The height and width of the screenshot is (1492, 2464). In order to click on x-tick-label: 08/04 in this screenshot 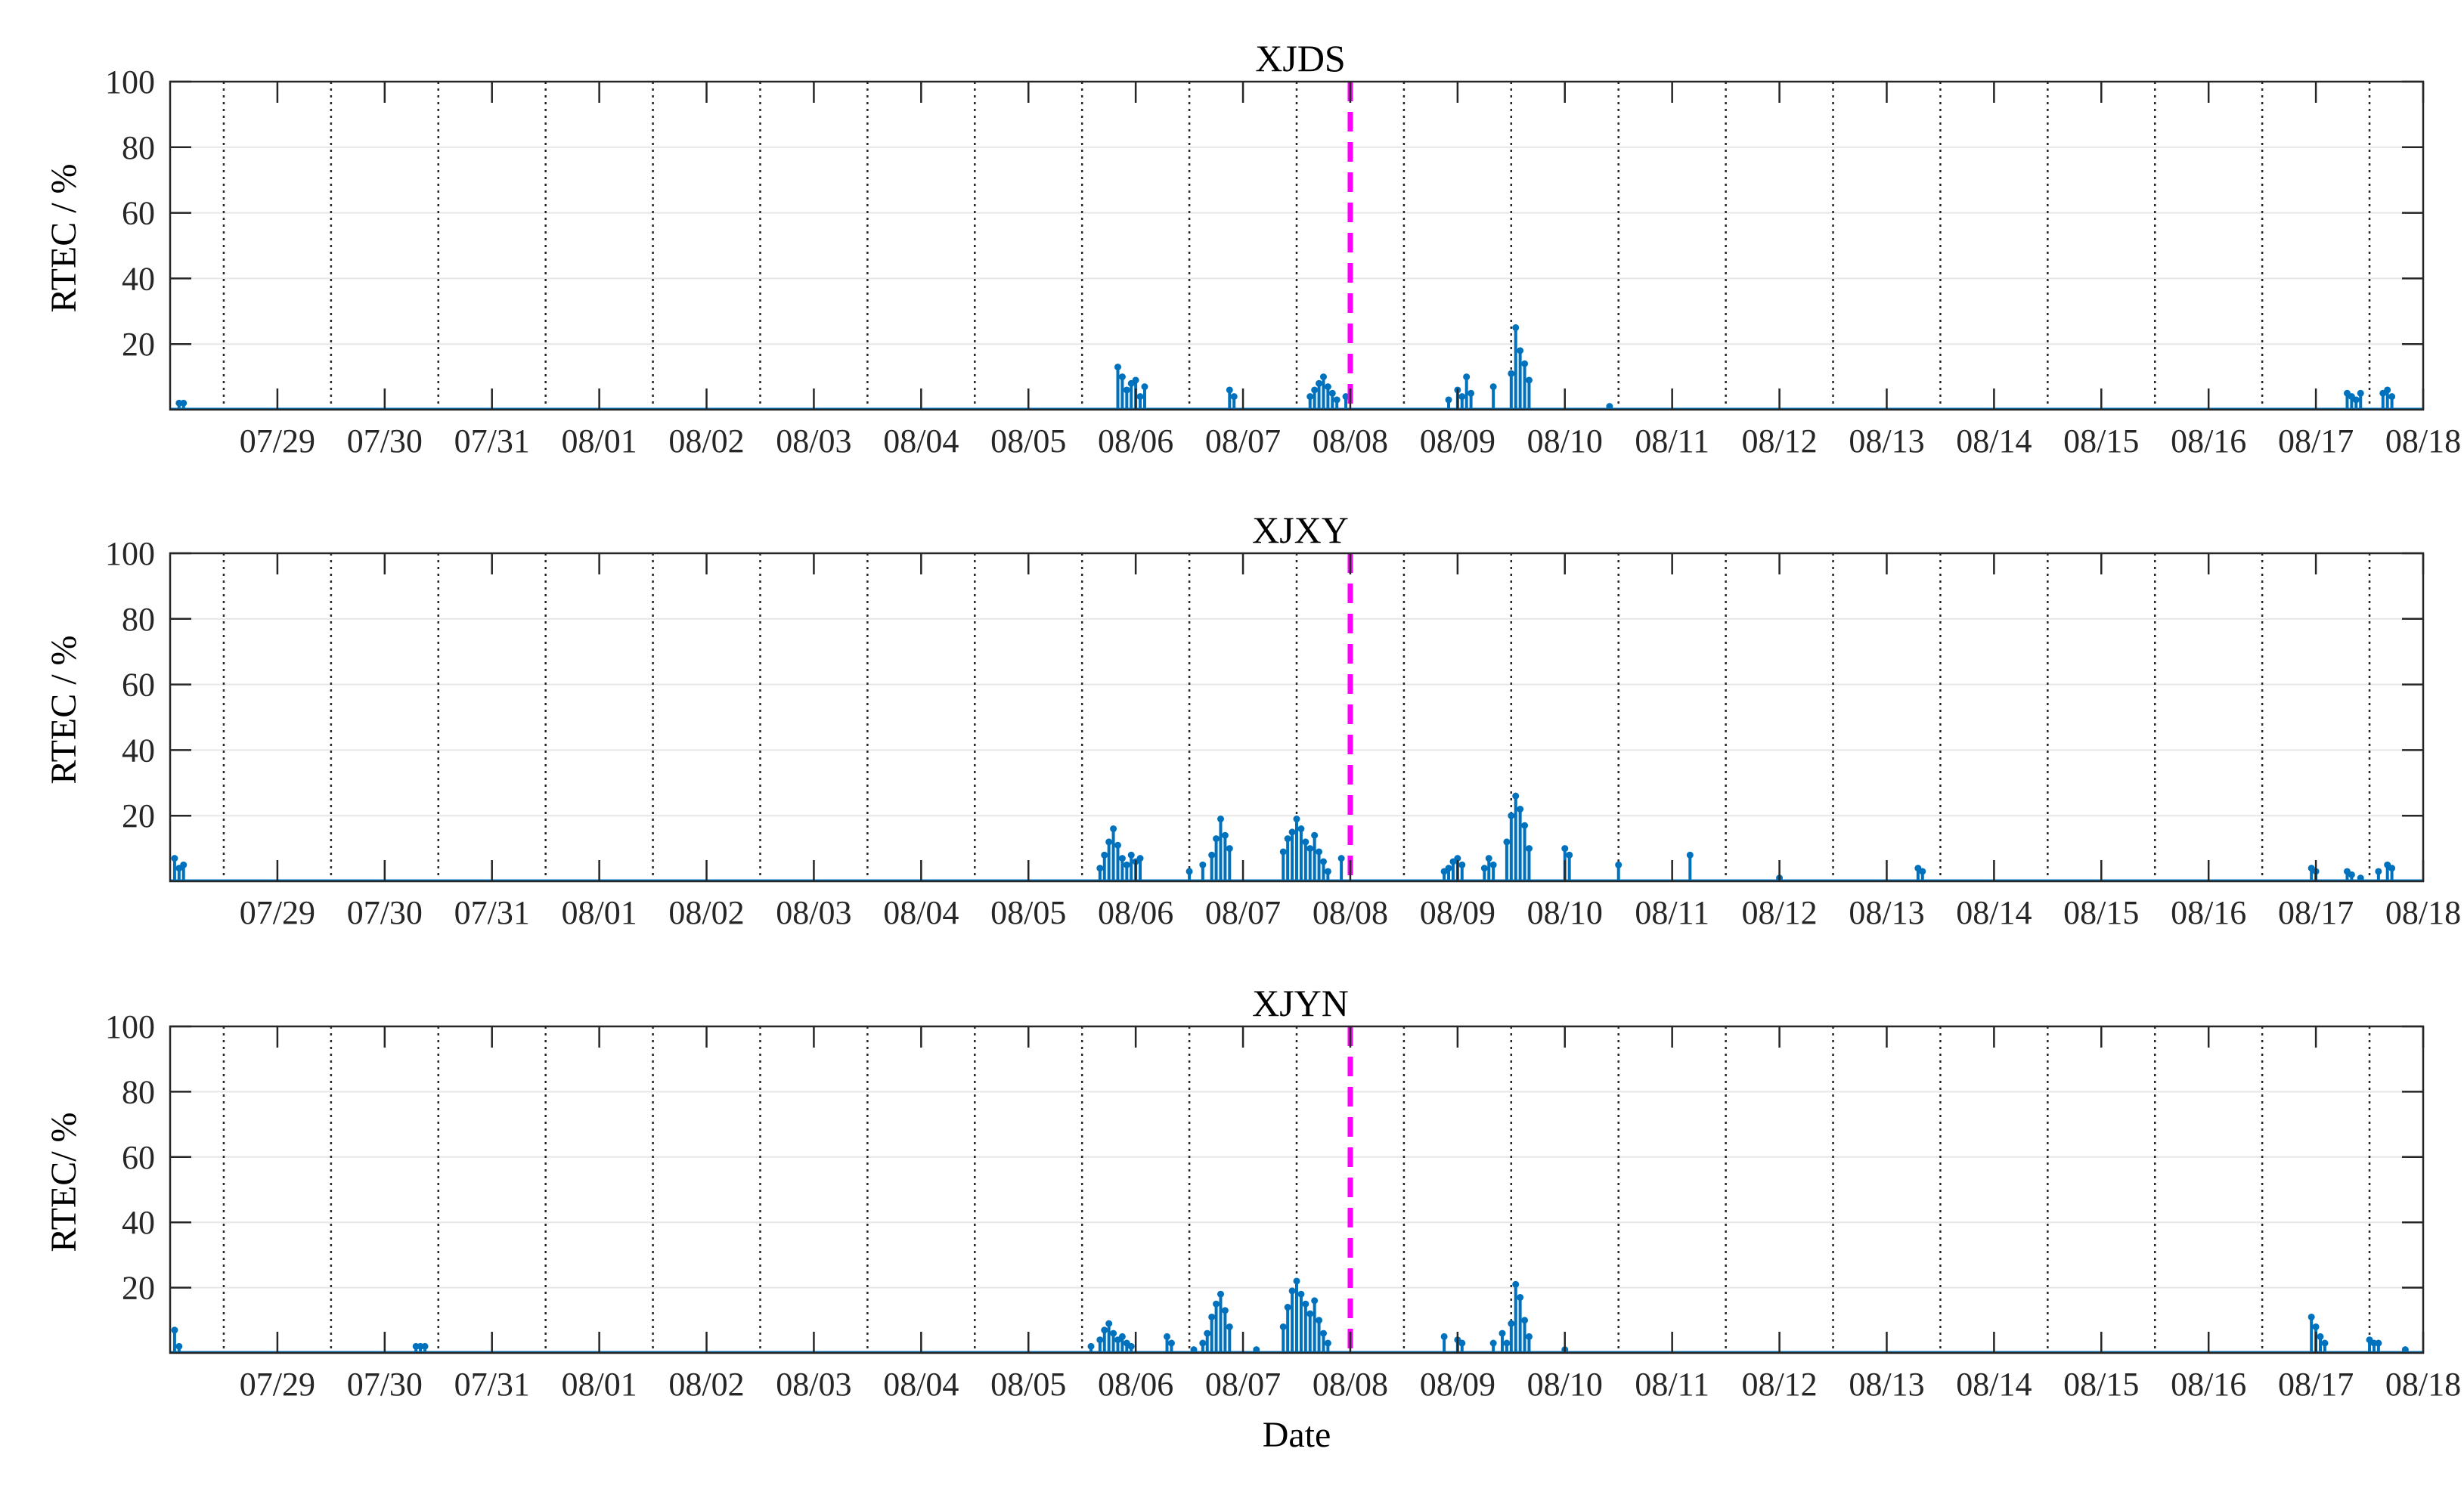, I will do `click(921, 913)`.